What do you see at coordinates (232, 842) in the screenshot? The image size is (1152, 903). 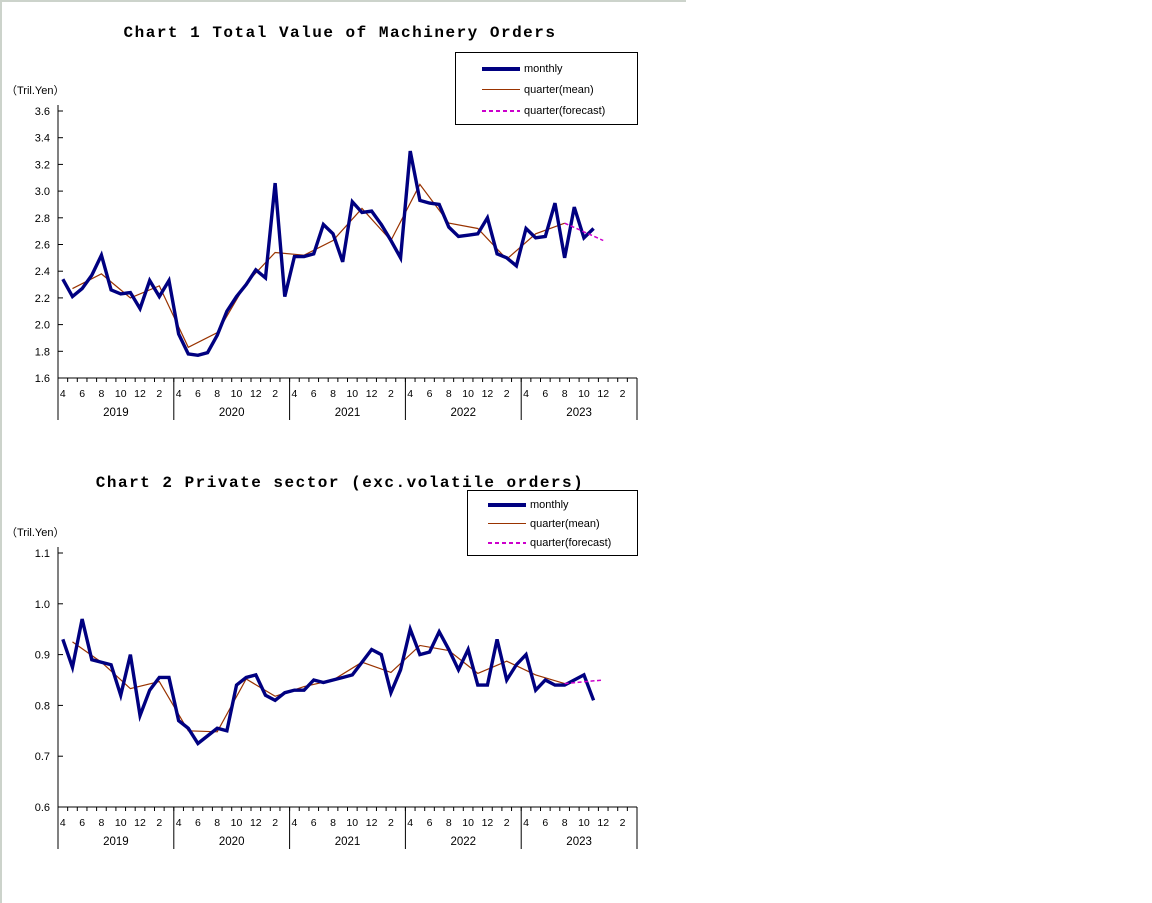 I see `svg-text: 2020` at bounding box center [232, 842].